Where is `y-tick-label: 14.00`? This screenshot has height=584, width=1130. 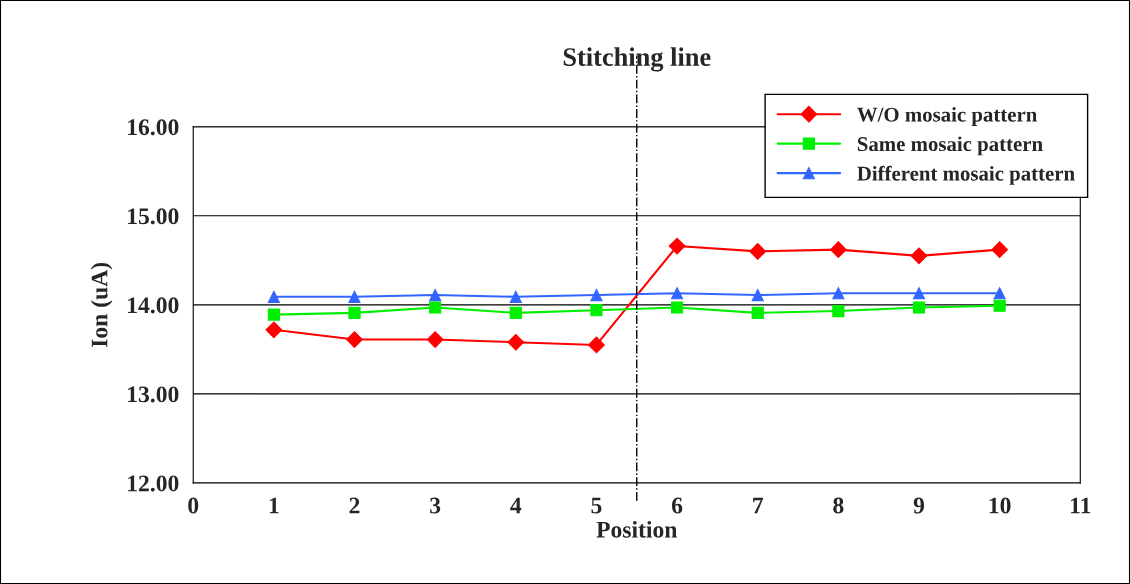
y-tick-label: 14.00 is located at coordinates (153, 305).